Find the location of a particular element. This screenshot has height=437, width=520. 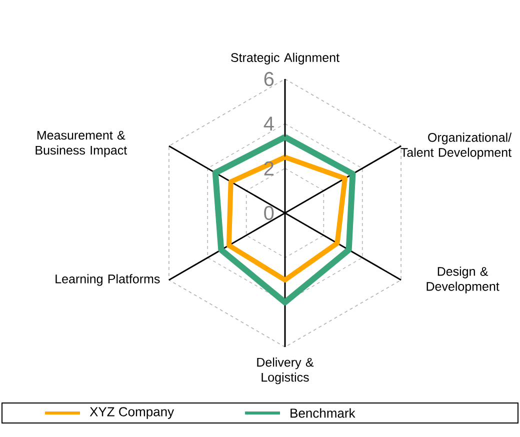

legend-label: Benchmark is located at coordinates (323, 413).